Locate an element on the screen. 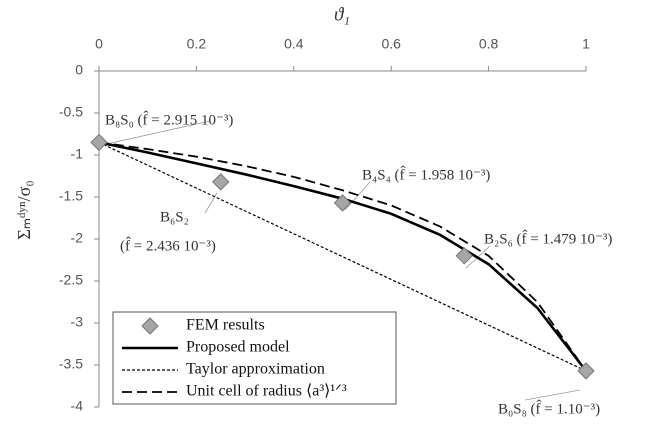 The width and height of the screenshot is (669, 443). annotation: B₈S₀ (f̂ = 2.915 10⁻³) is located at coordinates (169, 120).